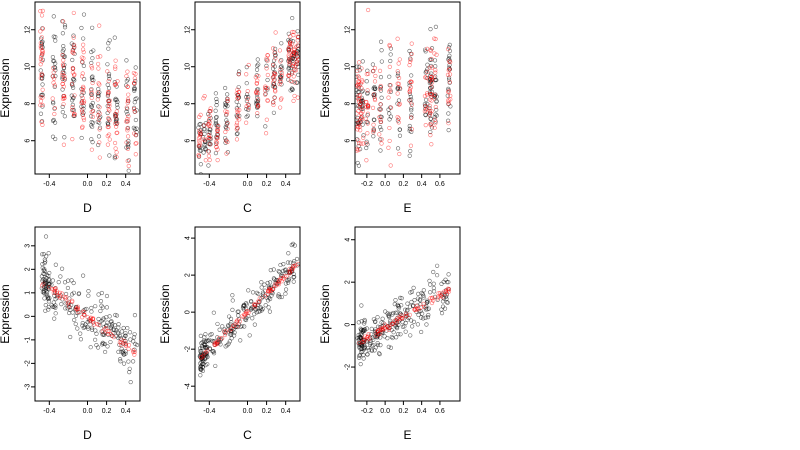 The width and height of the screenshot is (800, 450). I want to click on y-tick-label: -4, so click(187, 386).